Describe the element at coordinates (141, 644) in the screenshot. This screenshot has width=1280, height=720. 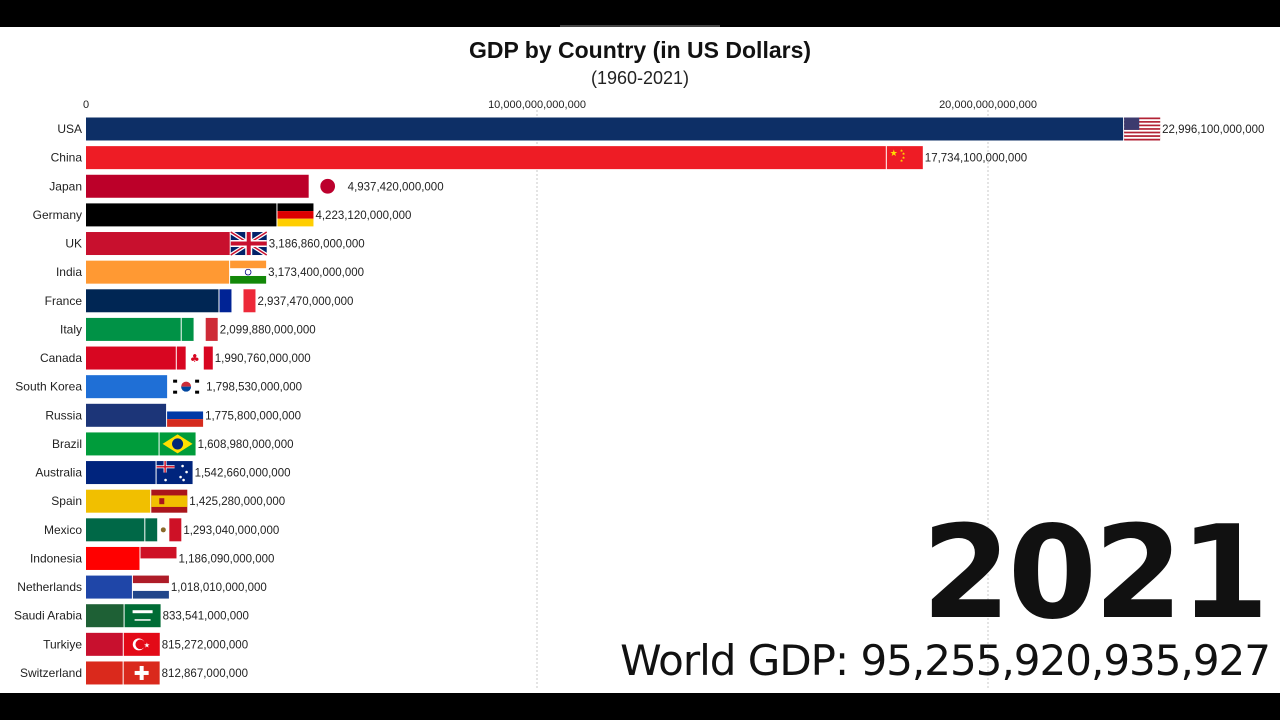
I see `tr-flag-icon: ★` at that location.